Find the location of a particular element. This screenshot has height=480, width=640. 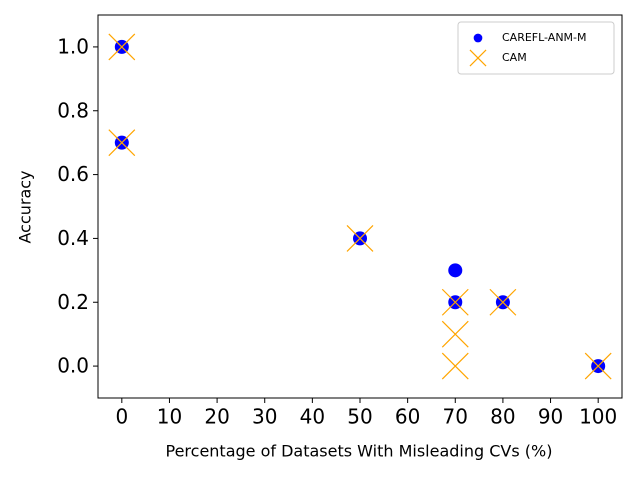

x-tick-label: 20 is located at coordinates (216, 417).